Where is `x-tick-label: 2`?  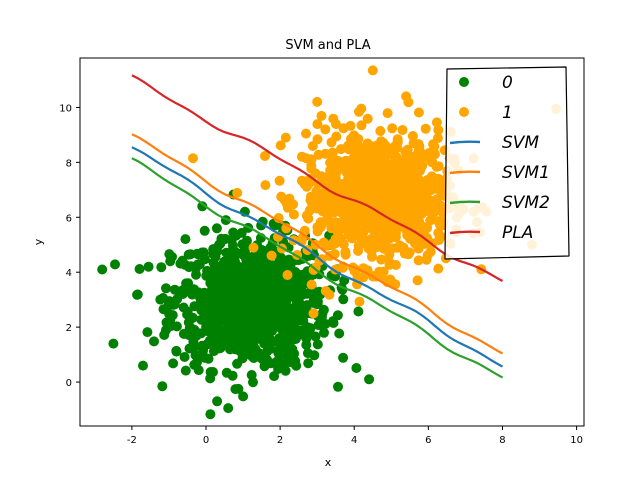 x-tick-label: 2 is located at coordinates (280, 440).